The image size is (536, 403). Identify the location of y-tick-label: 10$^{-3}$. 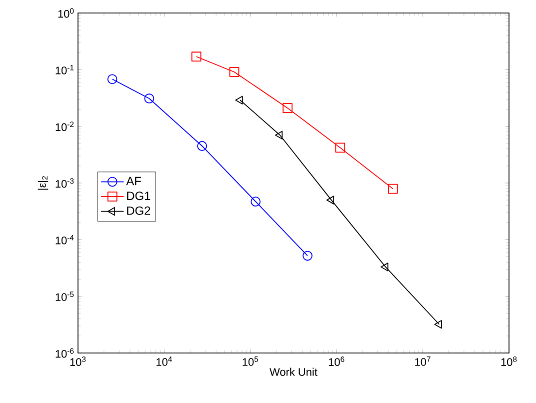
(65, 183).